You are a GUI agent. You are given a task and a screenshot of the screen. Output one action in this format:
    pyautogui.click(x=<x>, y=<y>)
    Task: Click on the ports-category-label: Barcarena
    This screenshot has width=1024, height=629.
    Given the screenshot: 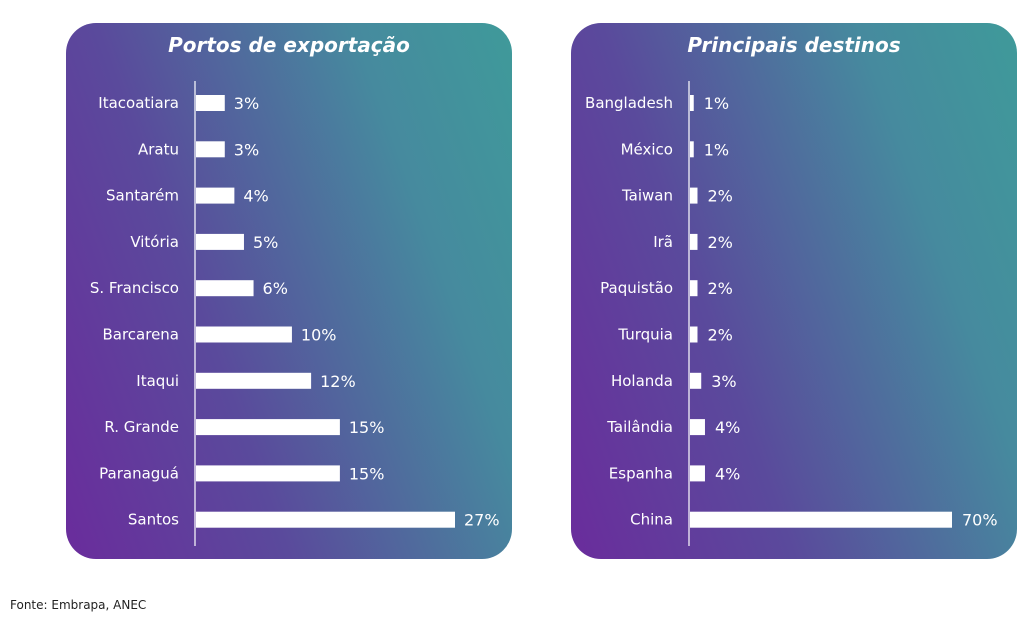 What is the action you would take?
    pyautogui.click(x=140, y=335)
    